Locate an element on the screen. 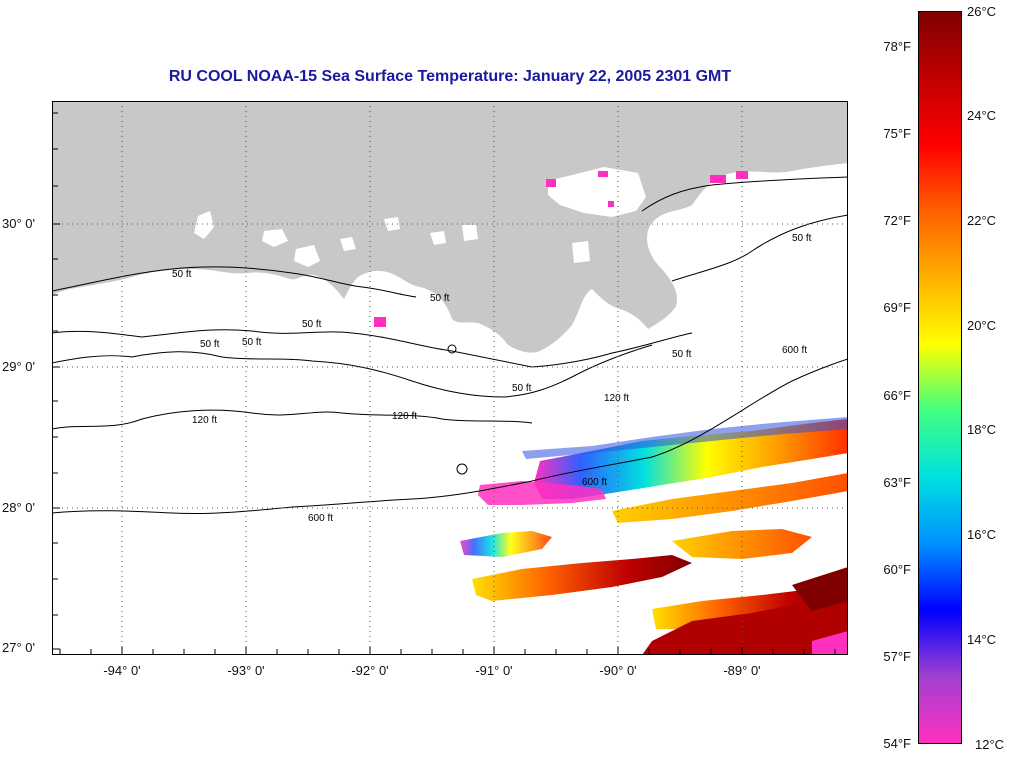 Image resolution: width=1016 pixels, height=761 pixels. sst-data-swaths is located at coordinates (654, 536).